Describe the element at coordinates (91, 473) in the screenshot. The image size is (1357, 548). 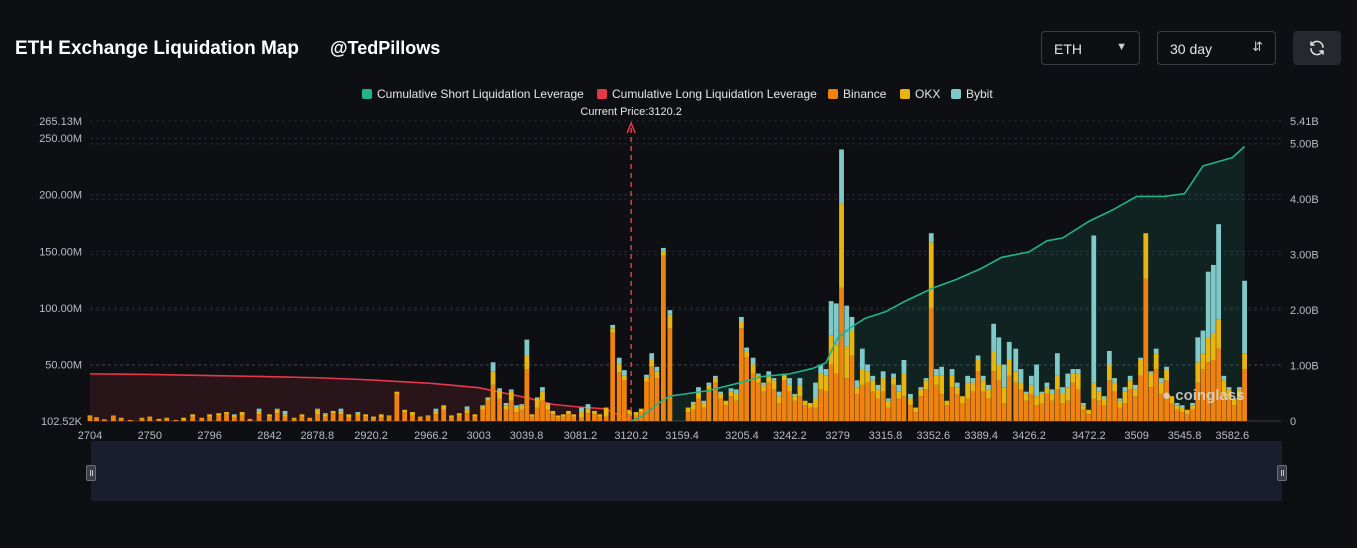
I see `slider-handle-left` at that location.